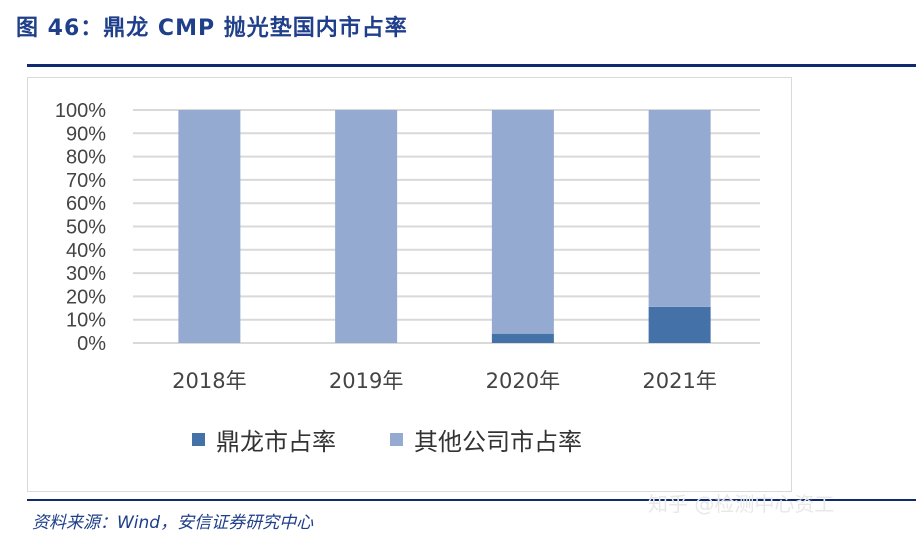 The width and height of the screenshot is (916, 540). I want to click on x-tick-label: 2020年, so click(523, 381).